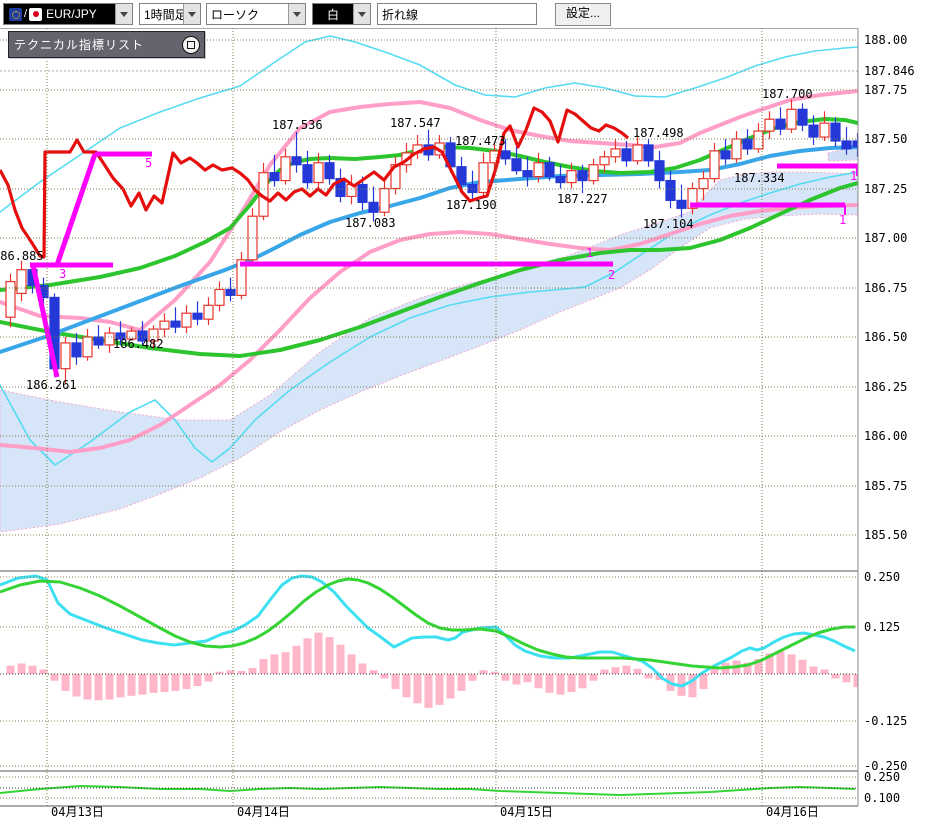 The width and height of the screenshot is (933, 819). Describe the element at coordinates (885, 189) in the screenshot. I see `svg-text: 187.25` at that location.